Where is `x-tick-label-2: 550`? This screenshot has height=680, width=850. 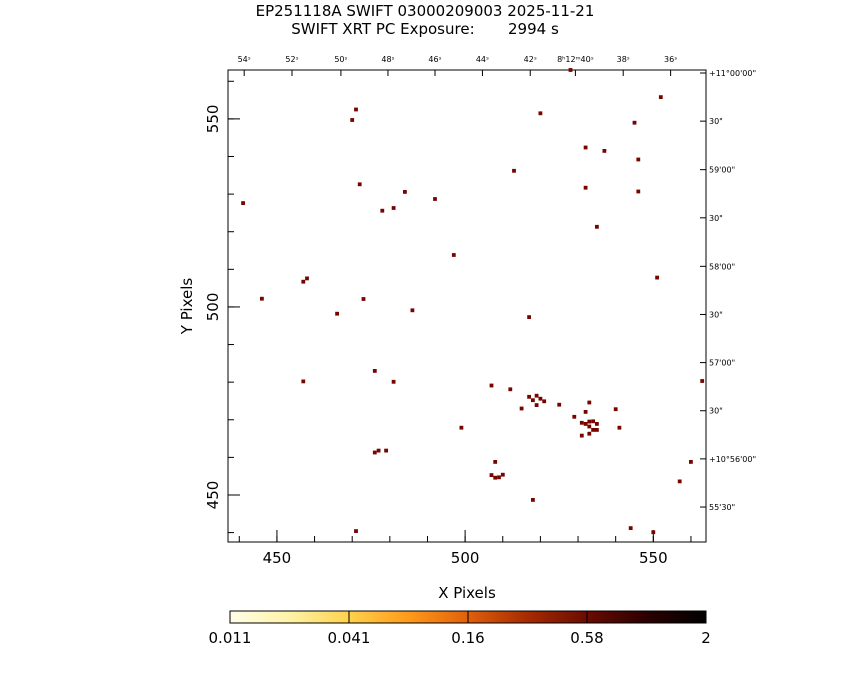
x-tick-label-2: 550 is located at coordinates (653, 558).